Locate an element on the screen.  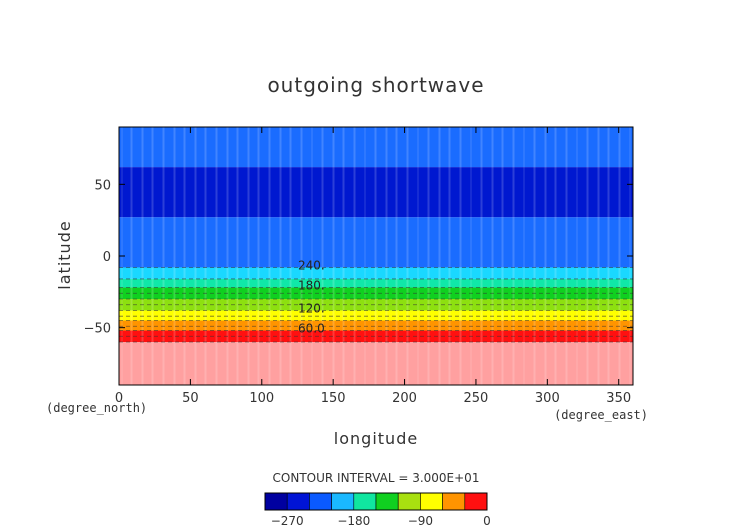
y-axis-label: latitude is located at coordinates (64, 254).